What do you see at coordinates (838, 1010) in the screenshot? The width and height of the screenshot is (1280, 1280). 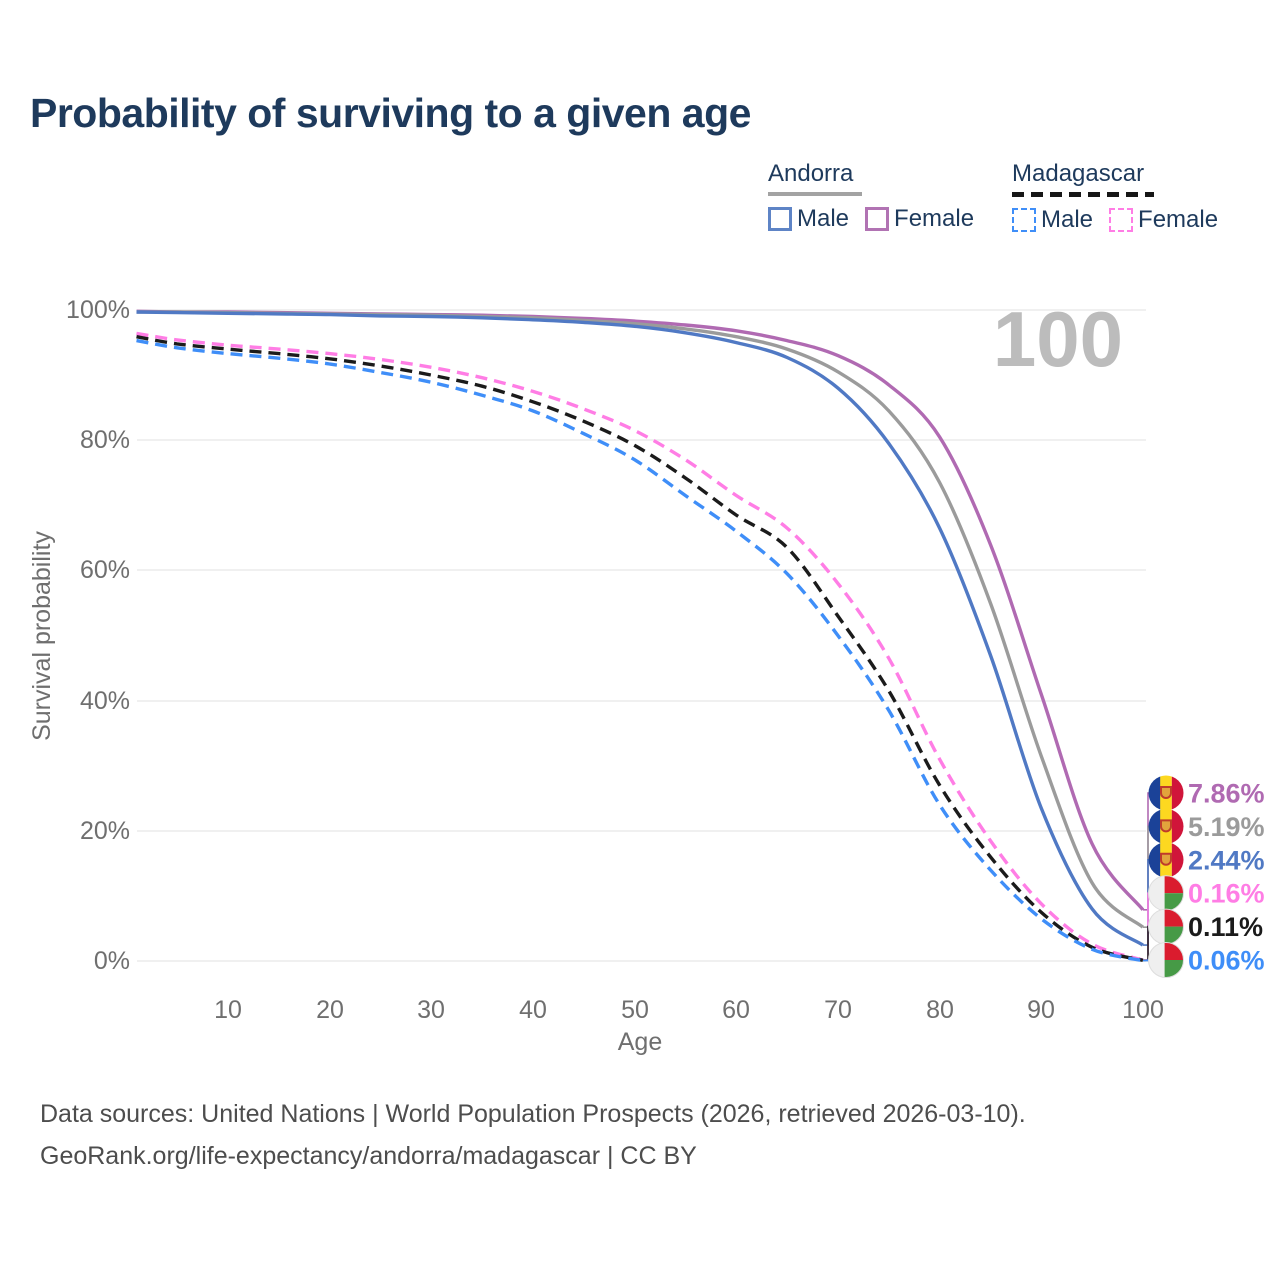 I see `x-tick: 70` at bounding box center [838, 1010].